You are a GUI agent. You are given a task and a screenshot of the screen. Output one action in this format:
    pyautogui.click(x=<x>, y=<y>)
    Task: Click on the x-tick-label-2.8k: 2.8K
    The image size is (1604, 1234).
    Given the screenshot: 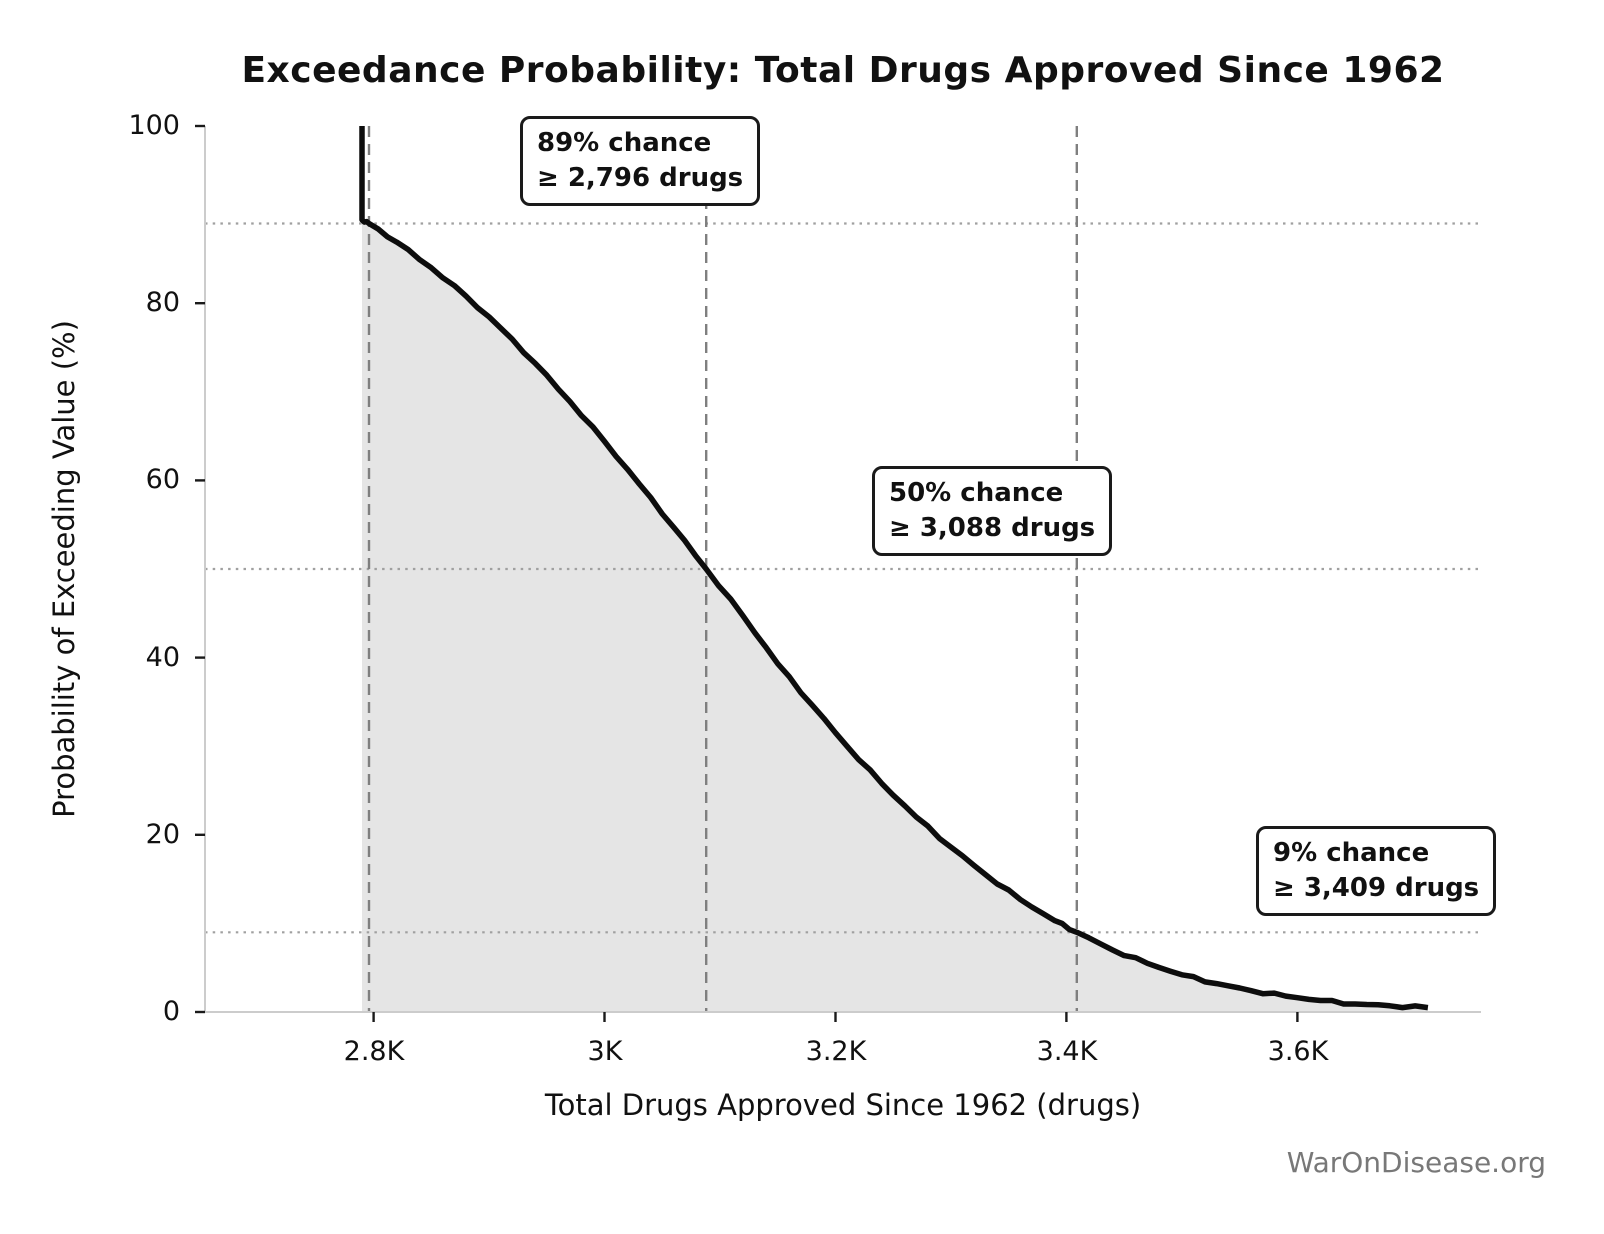 What is the action you would take?
    pyautogui.click(x=374, y=1051)
    